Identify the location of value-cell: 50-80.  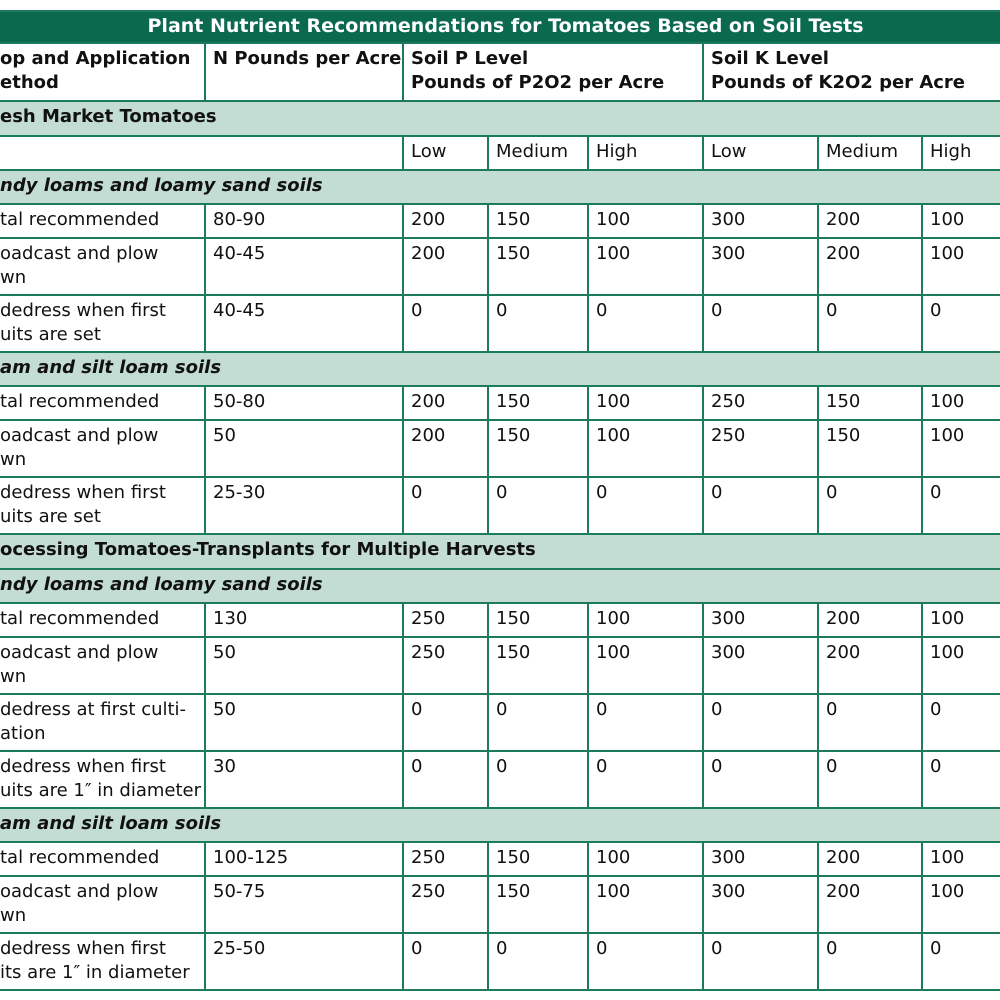
(304, 403).